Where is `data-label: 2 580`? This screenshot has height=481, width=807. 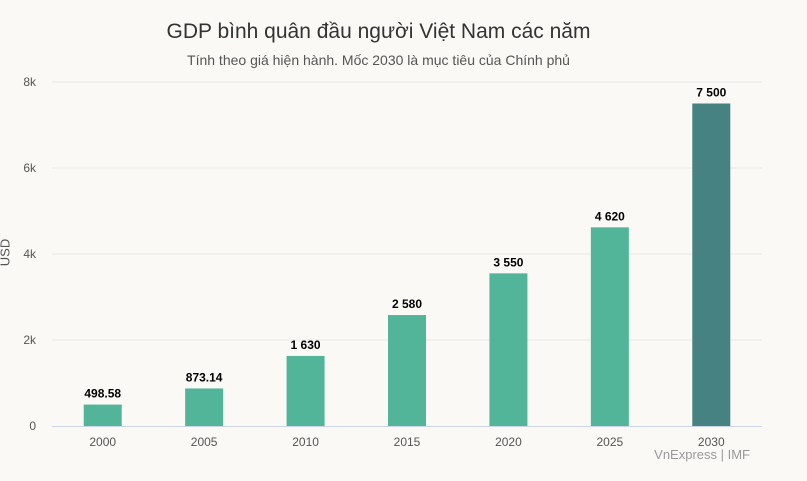
data-label: 2 580 is located at coordinates (407, 304).